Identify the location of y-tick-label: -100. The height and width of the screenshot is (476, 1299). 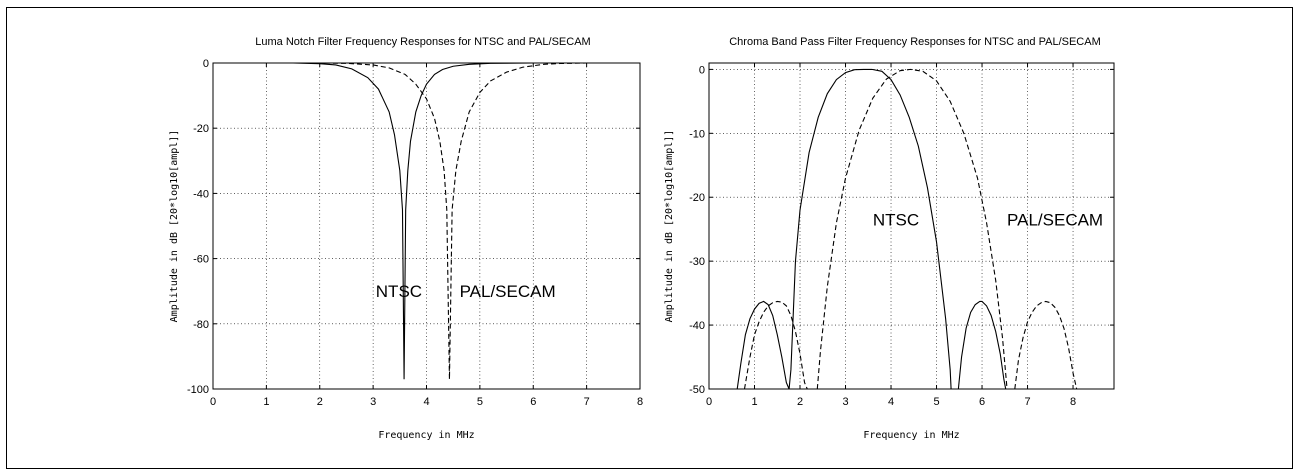
(198, 390).